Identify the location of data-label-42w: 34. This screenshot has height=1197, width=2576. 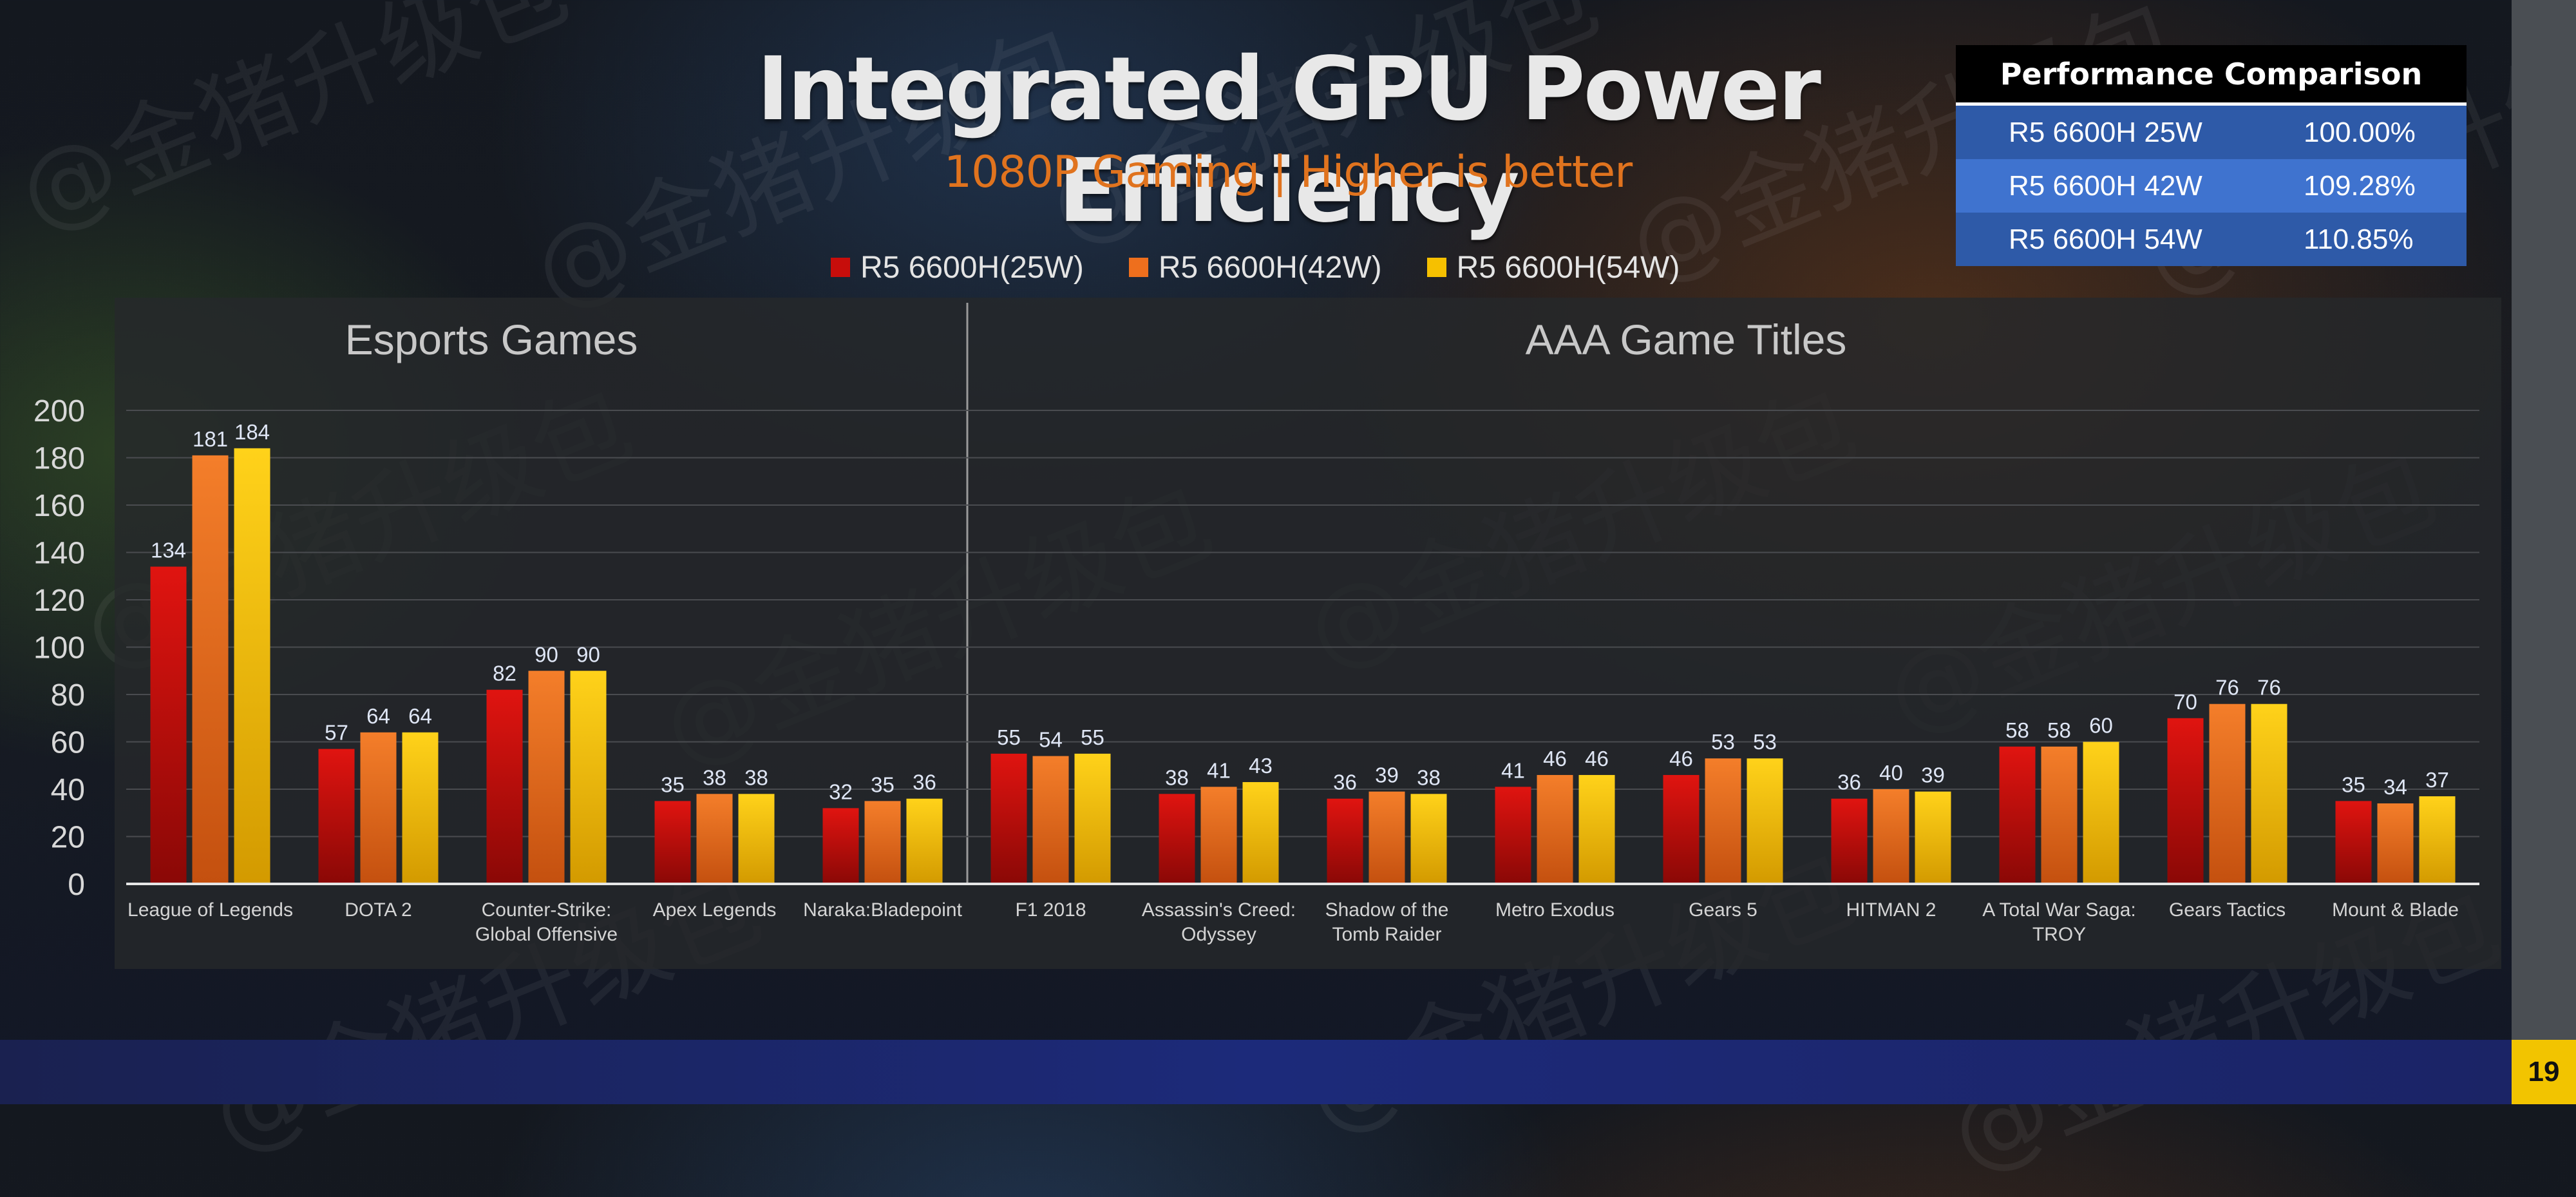
(2395, 787).